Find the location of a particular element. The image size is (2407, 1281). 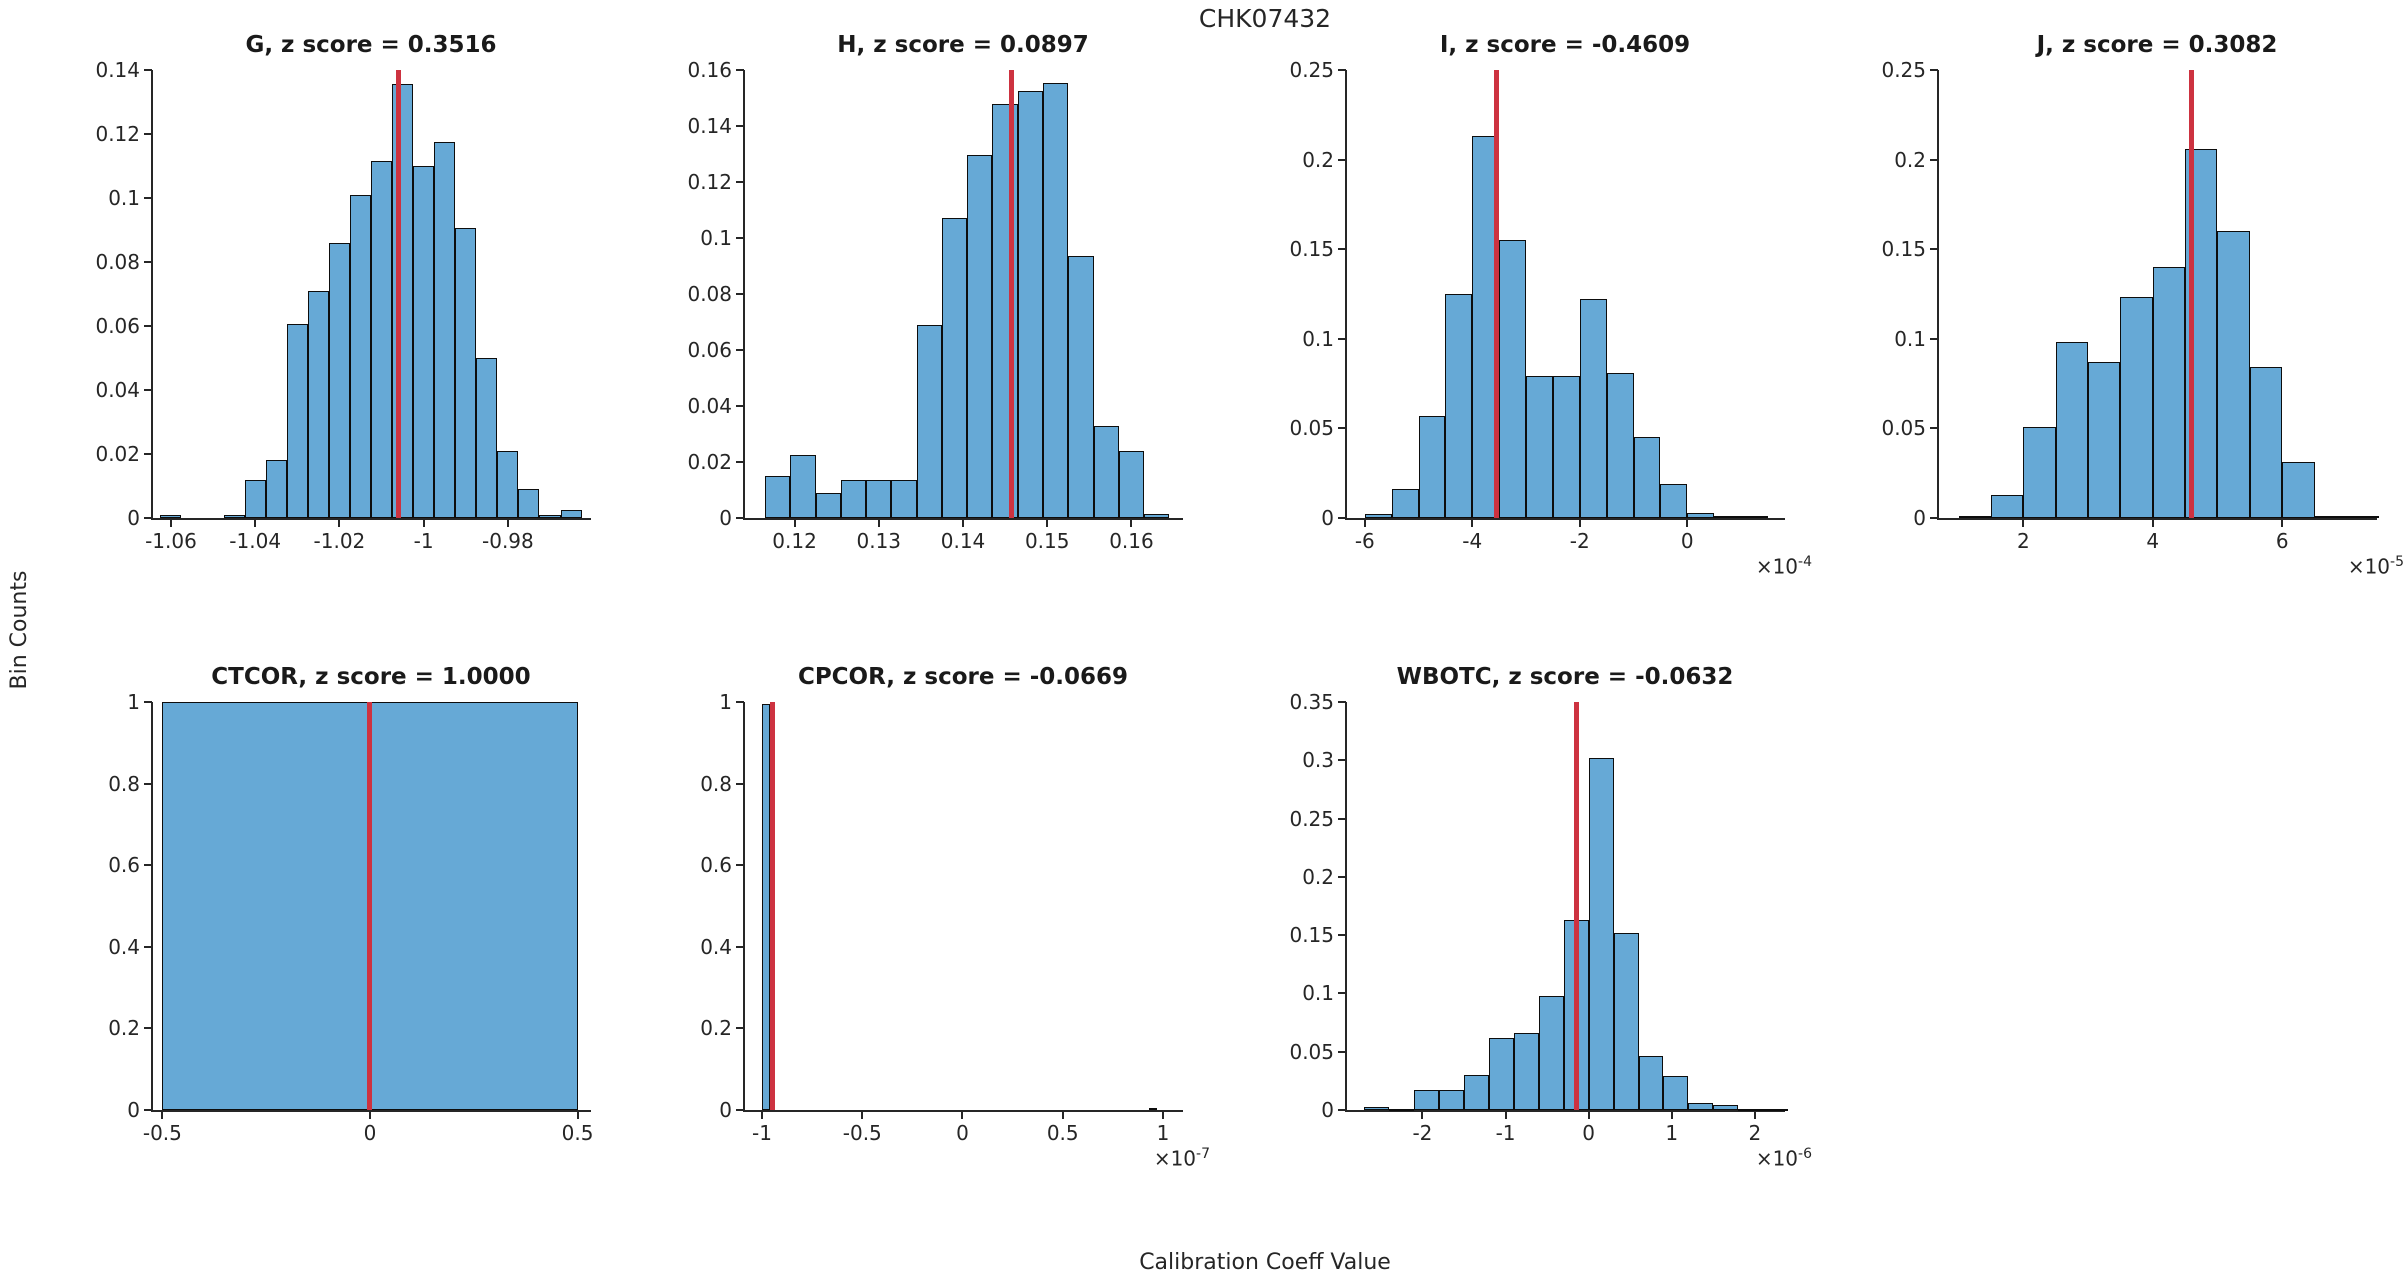

x-tick-label: -1.06 is located at coordinates (171, 541).